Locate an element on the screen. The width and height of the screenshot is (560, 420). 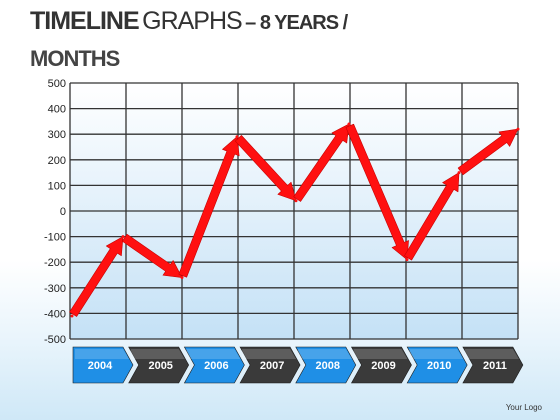
x-tick-label: 2010 is located at coordinates (439, 366).